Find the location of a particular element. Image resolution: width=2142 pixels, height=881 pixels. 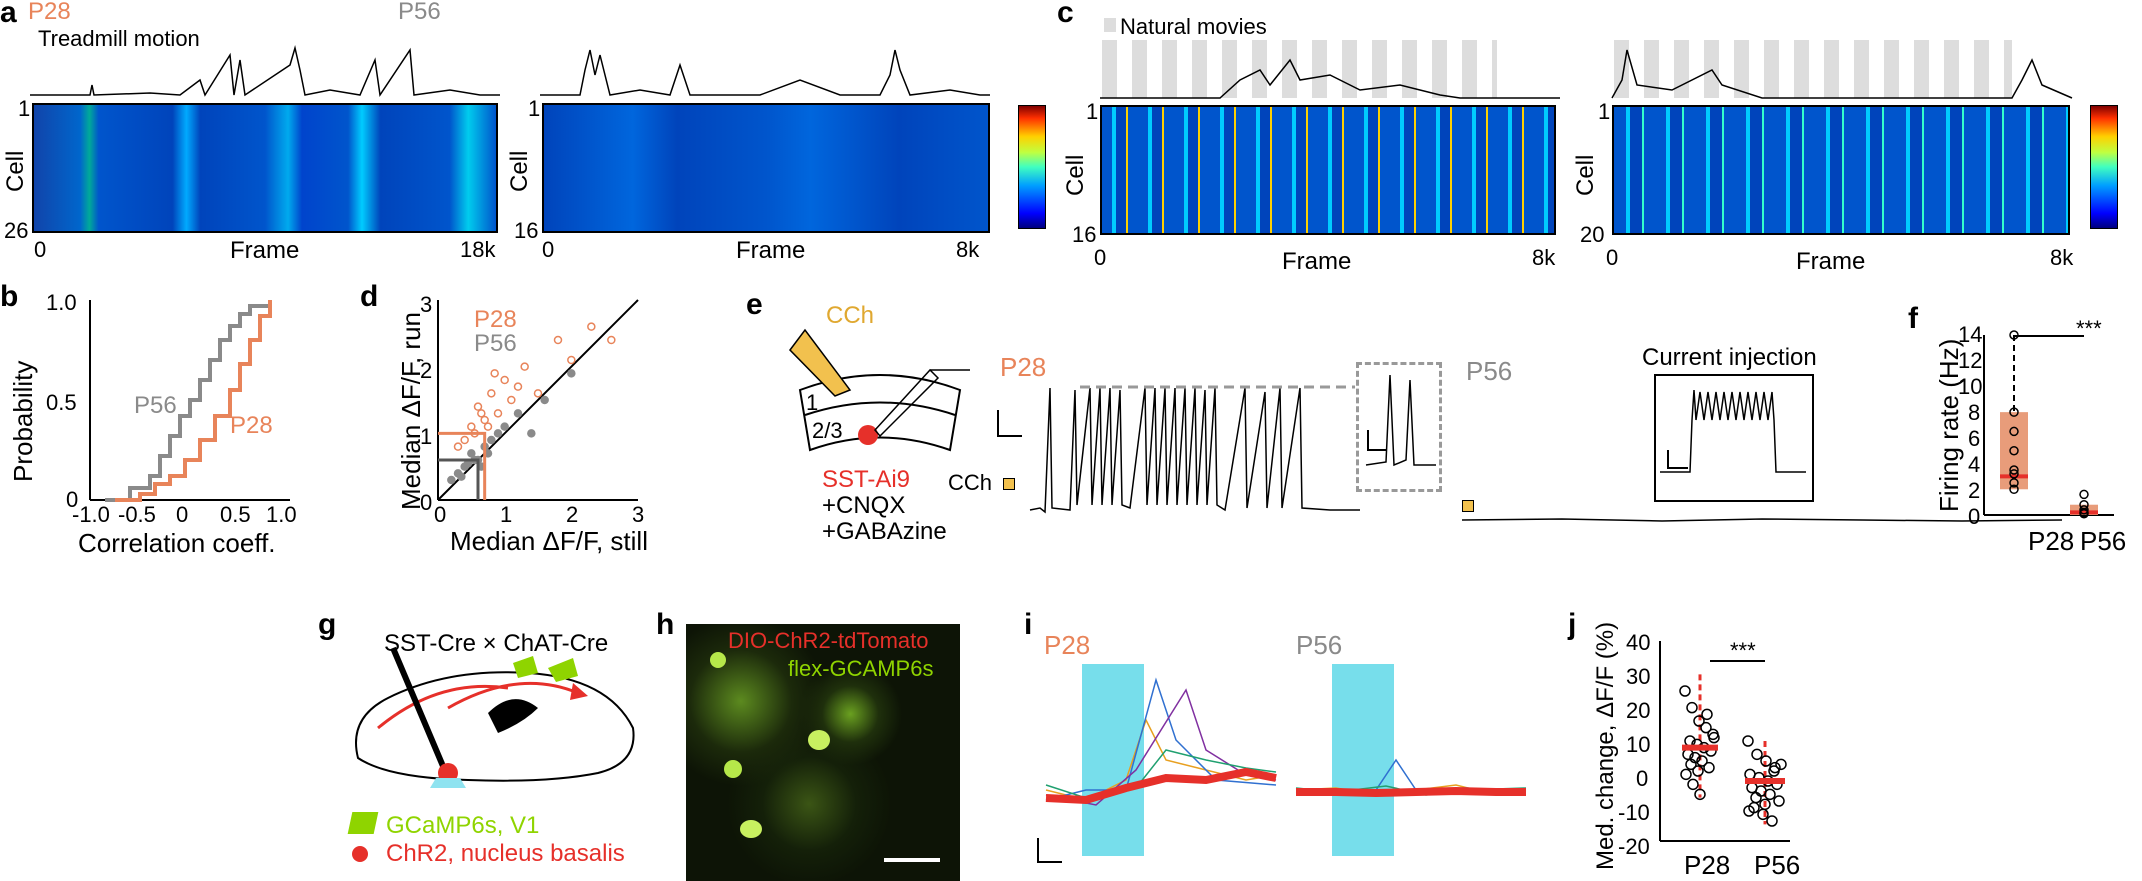

d-xtick-2: 2 is located at coordinates (572, 514).